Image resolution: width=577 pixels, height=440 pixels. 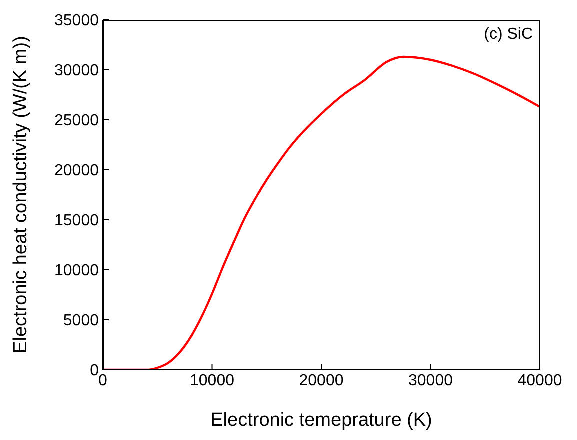 I want to click on x-tick-label: 10000, so click(x=212, y=381).